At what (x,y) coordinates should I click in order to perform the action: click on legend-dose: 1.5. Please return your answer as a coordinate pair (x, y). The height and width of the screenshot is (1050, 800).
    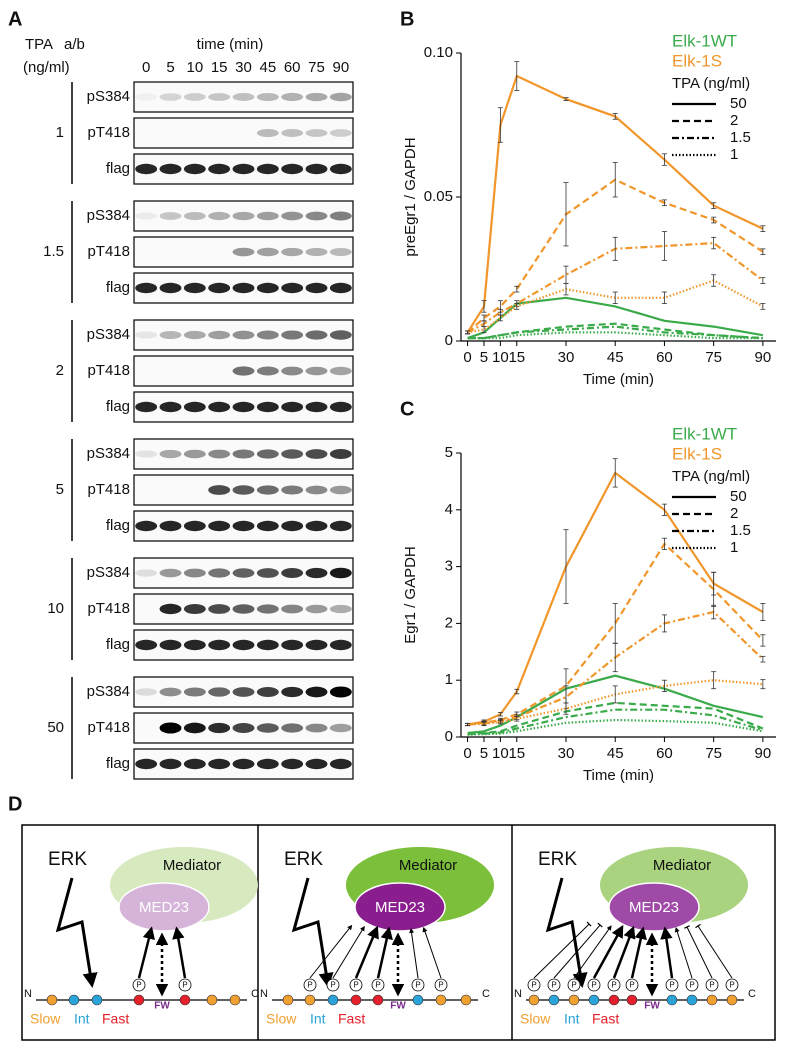
    Looking at the image, I should click on (740, 530).